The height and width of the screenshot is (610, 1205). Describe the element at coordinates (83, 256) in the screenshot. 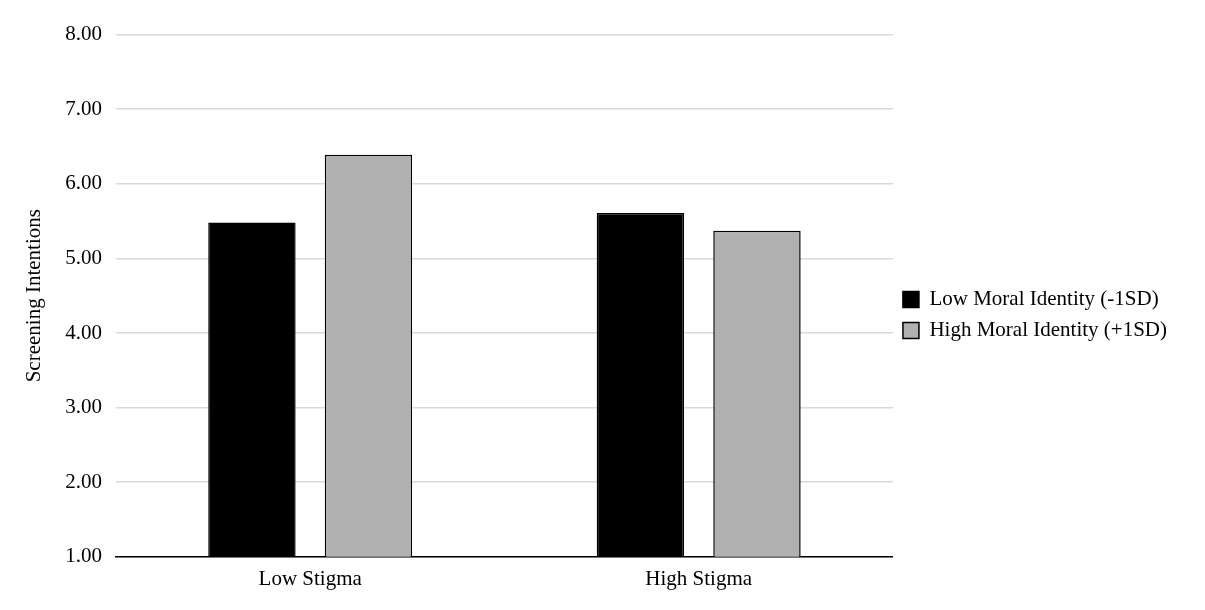

I see `y-tick-label: 5.00` at that location.